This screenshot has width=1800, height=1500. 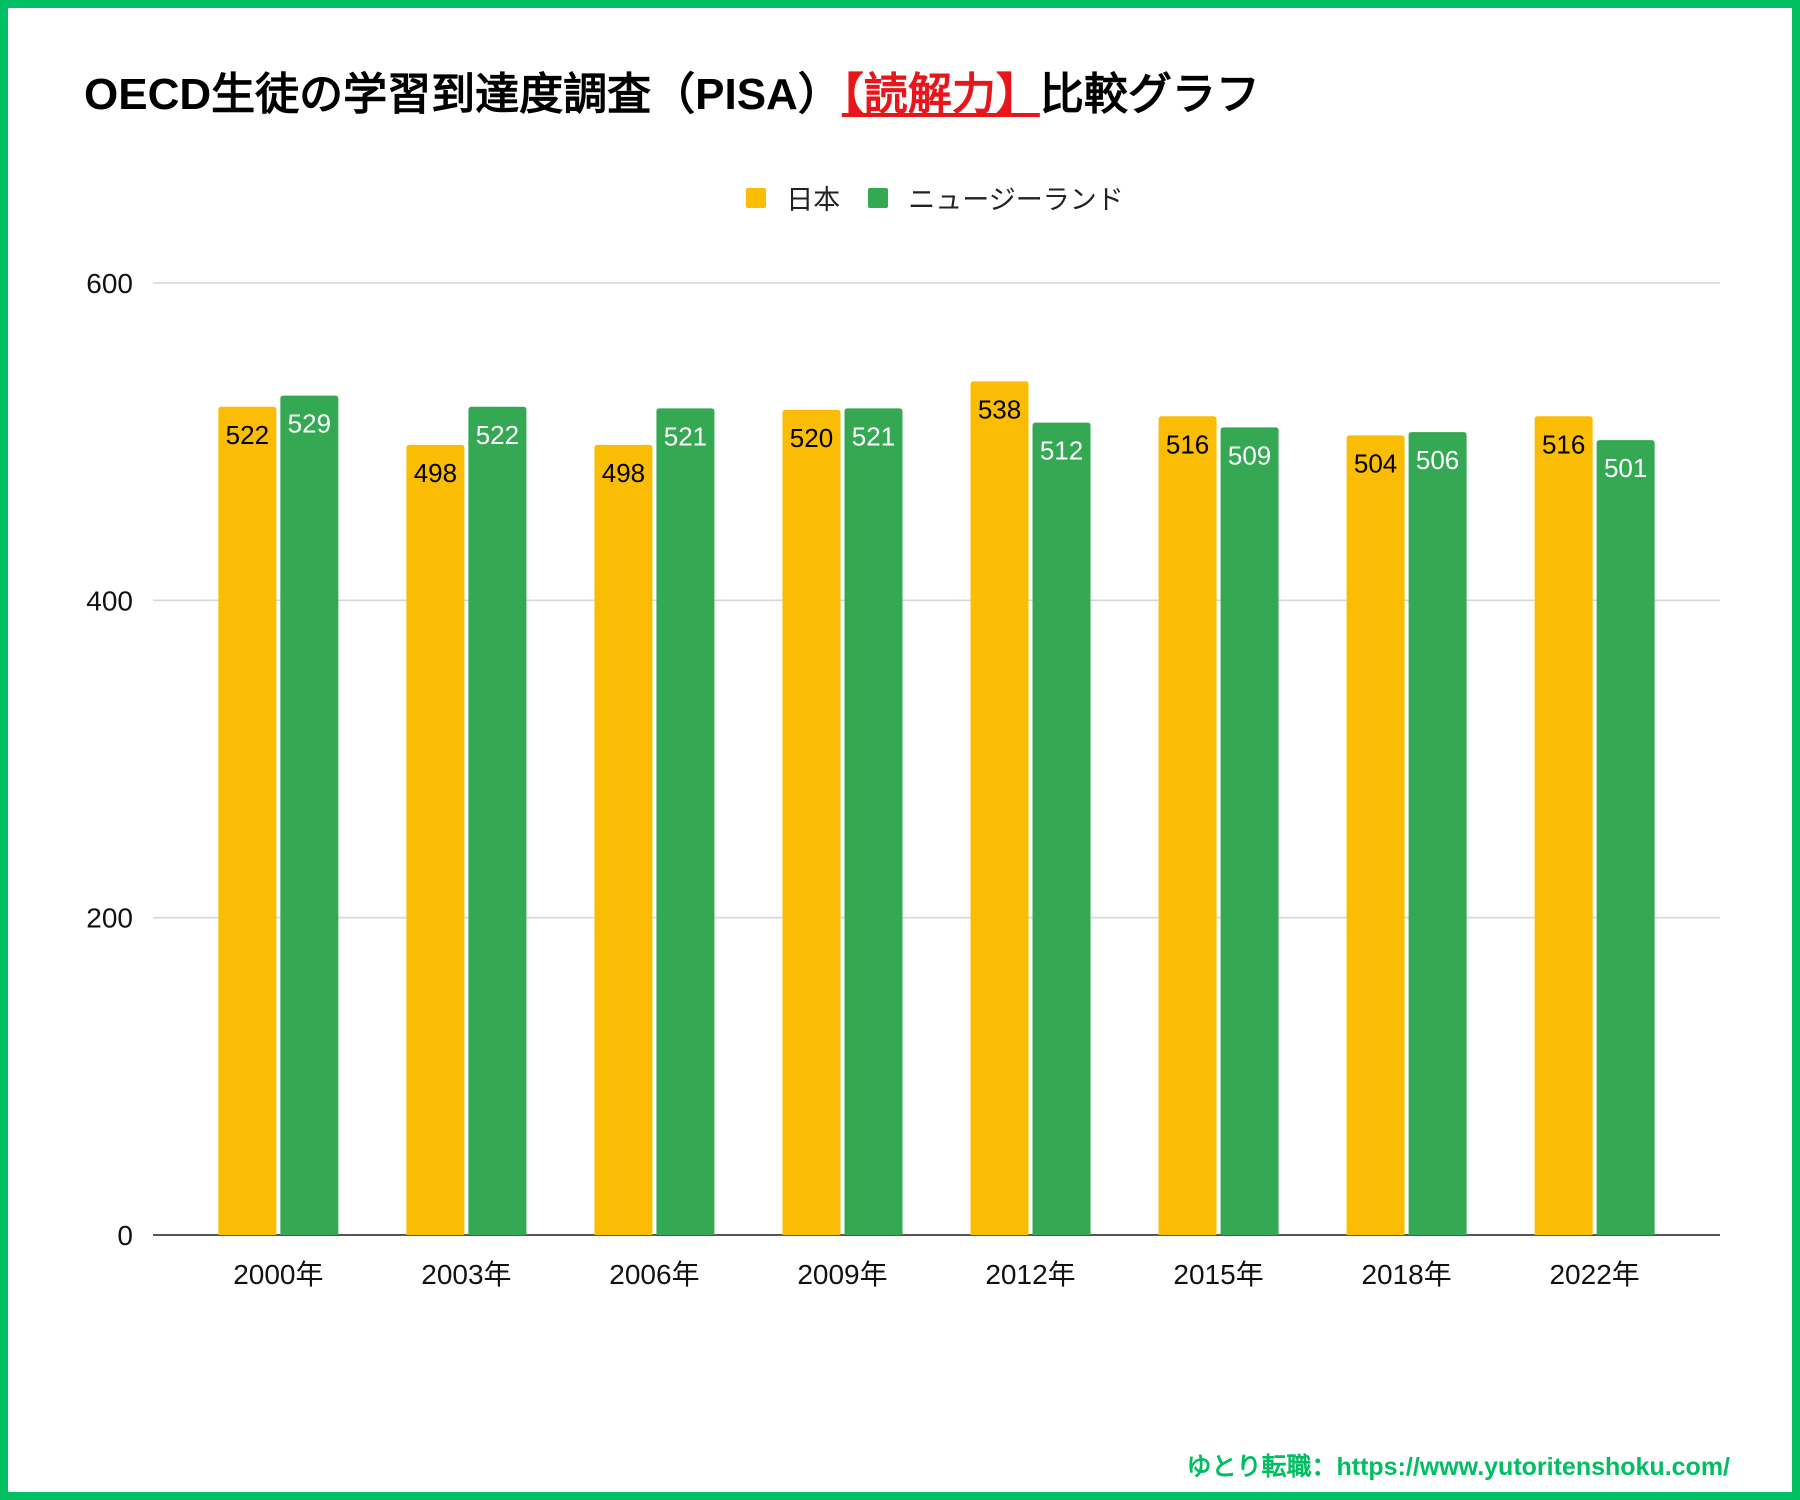 I want to click on title-highlight: 【読解力】, so click(x=940, y=94).